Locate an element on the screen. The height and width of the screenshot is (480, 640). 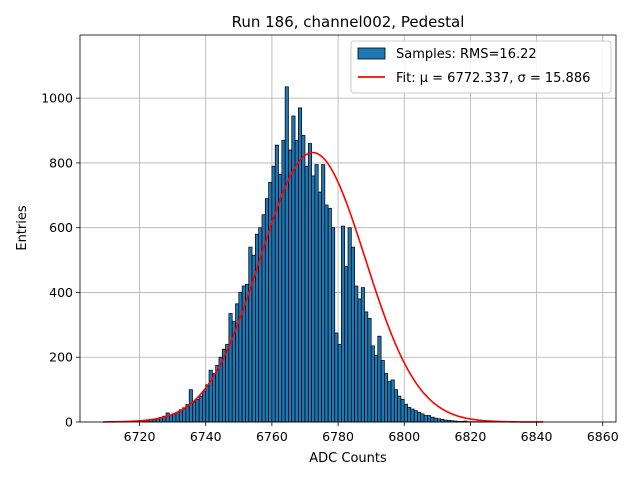
y-tick-label: 200 is located at coordinates (61, 357).